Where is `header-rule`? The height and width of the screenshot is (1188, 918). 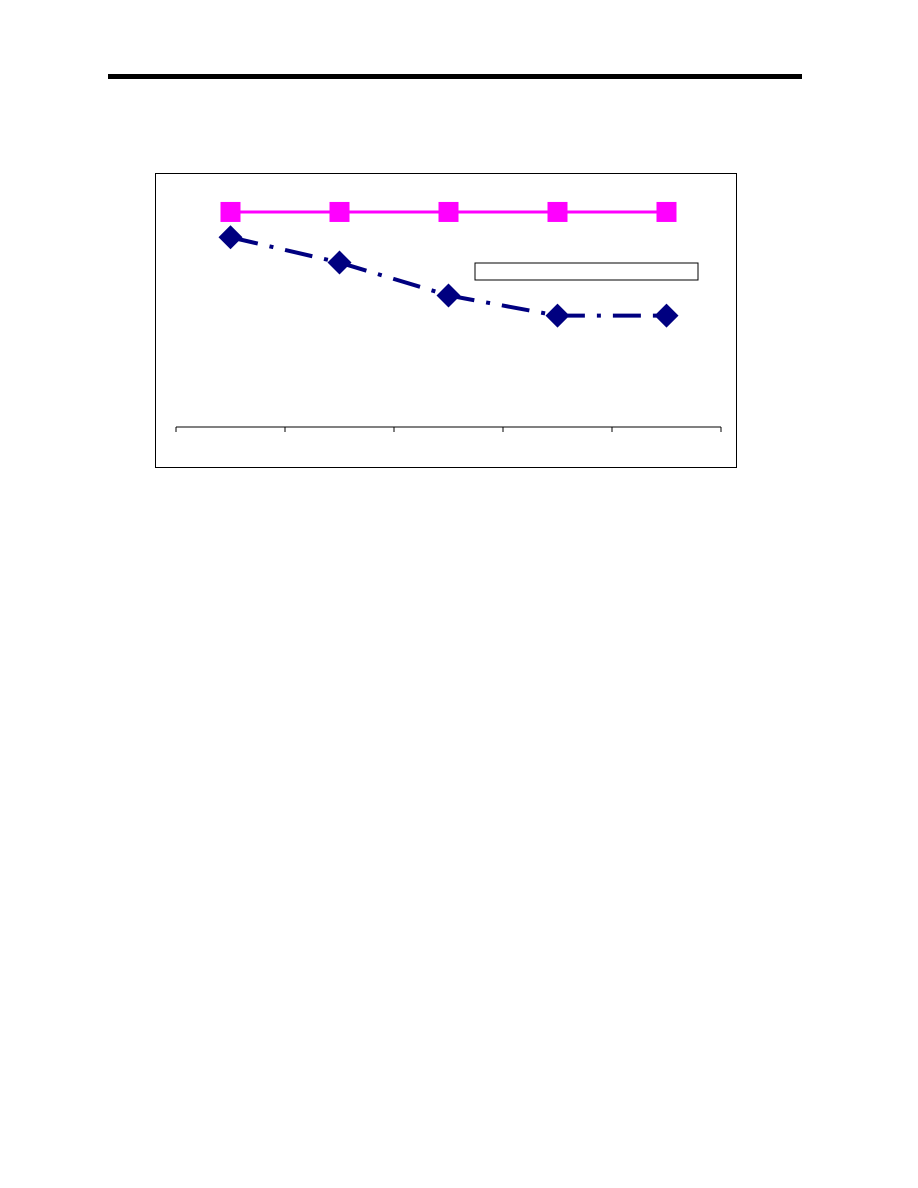 header-rule is located at coordinates (455, 76).